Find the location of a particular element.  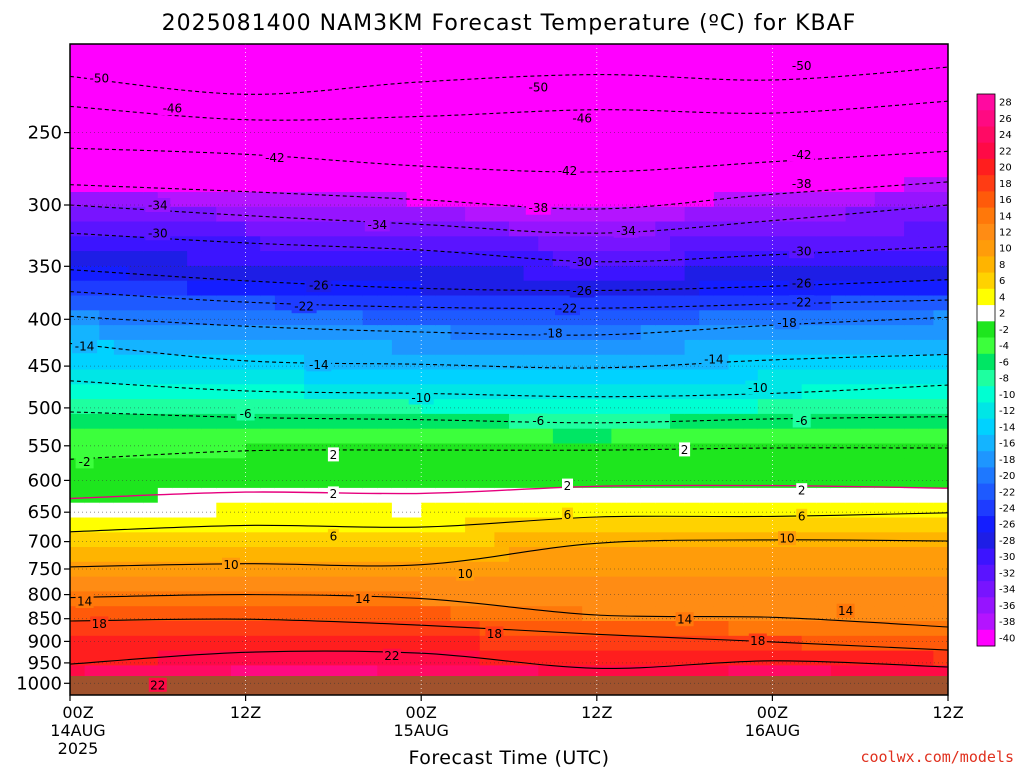

contour-label: -38 is located at coordinates (802, 184).